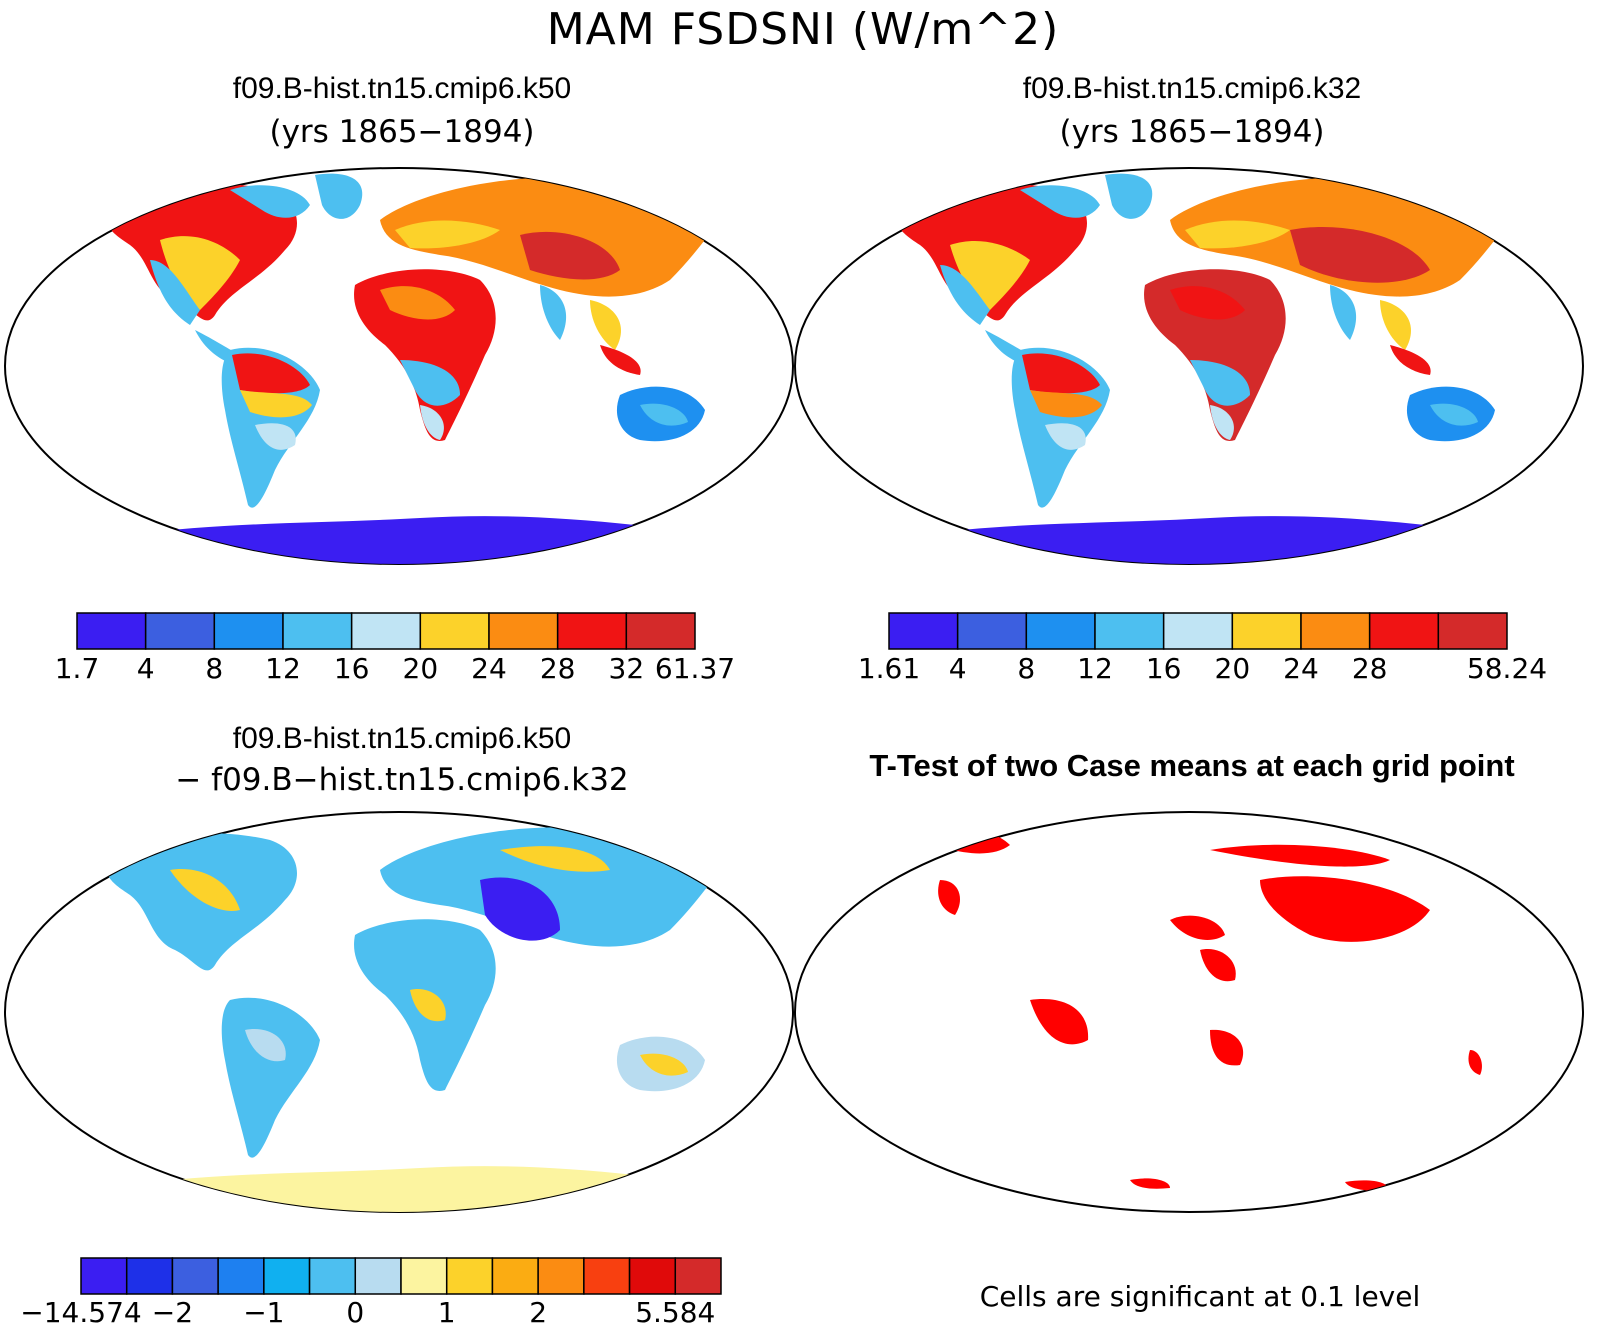  What do you see at coordinates (399, 1012) in the screenshot?
I see `map-difference` at bounding box center [399, 1012].